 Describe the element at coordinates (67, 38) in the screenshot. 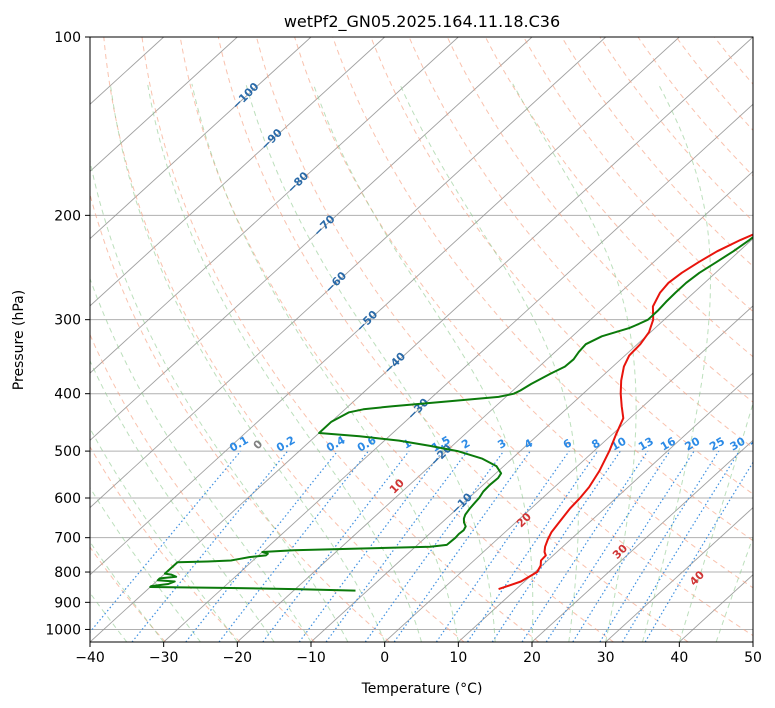

I see `y-tick-label: 100` at that location.